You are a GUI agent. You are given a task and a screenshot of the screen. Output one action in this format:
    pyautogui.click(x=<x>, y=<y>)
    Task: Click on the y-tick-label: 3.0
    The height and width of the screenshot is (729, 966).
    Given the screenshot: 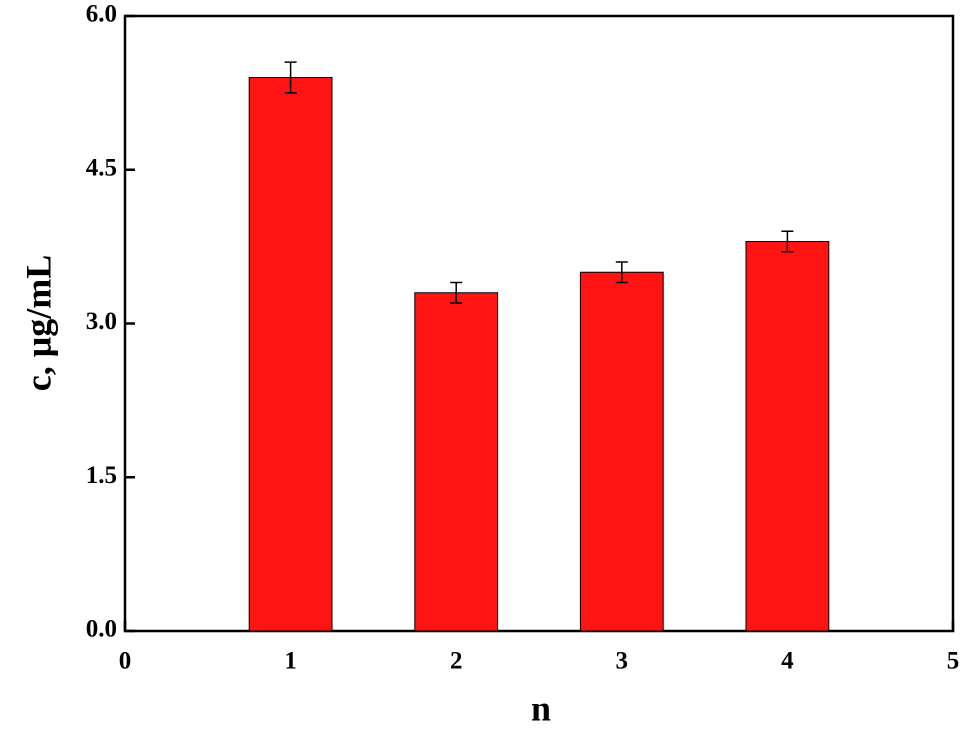 What is the action you would take?
    pyautogui.click(x=101, y=321)
    